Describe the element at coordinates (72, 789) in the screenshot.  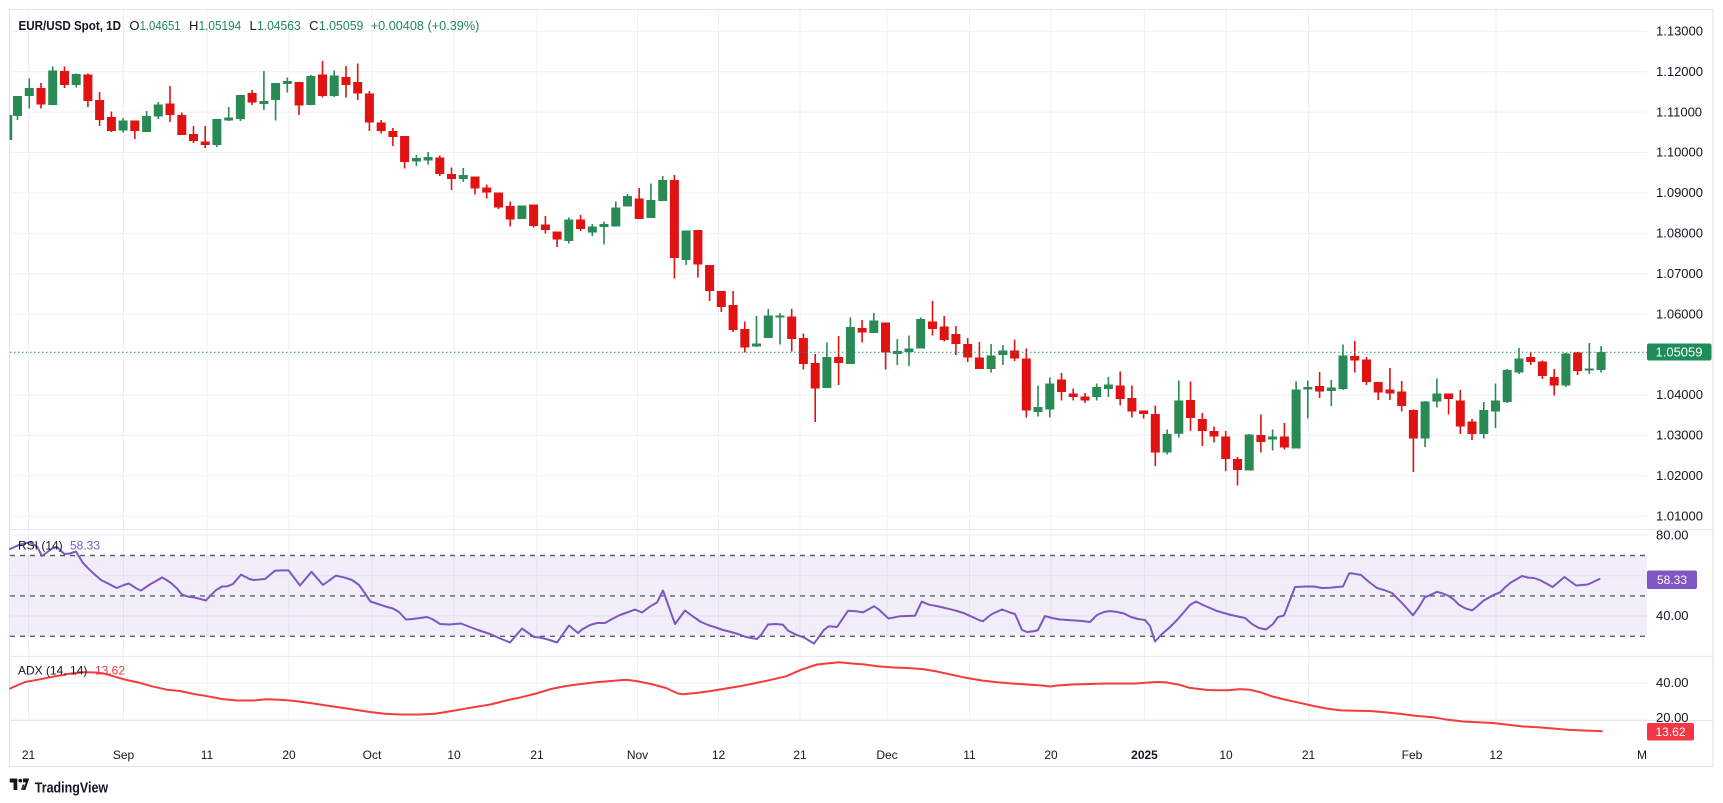
I see `svg-text: TradingView` at that location.